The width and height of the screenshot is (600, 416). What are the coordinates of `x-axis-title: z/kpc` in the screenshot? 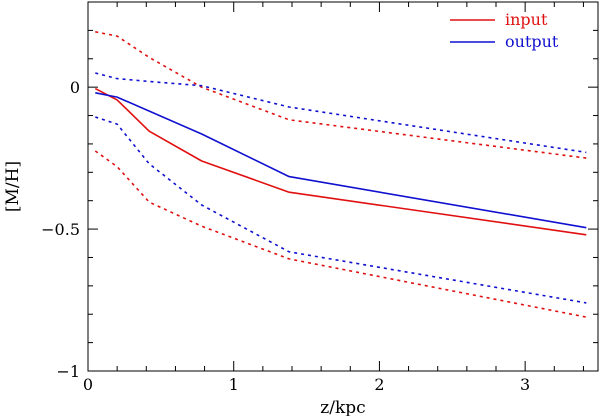 It's located at (342, 407).